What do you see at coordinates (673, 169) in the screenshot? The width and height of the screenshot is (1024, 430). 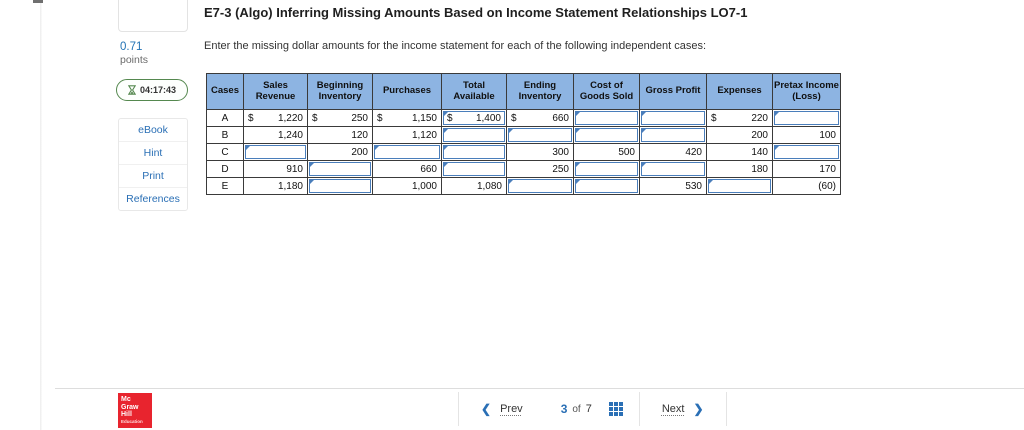 I see `amount-input-d-gross-profit` at bounding box center [673, 169].